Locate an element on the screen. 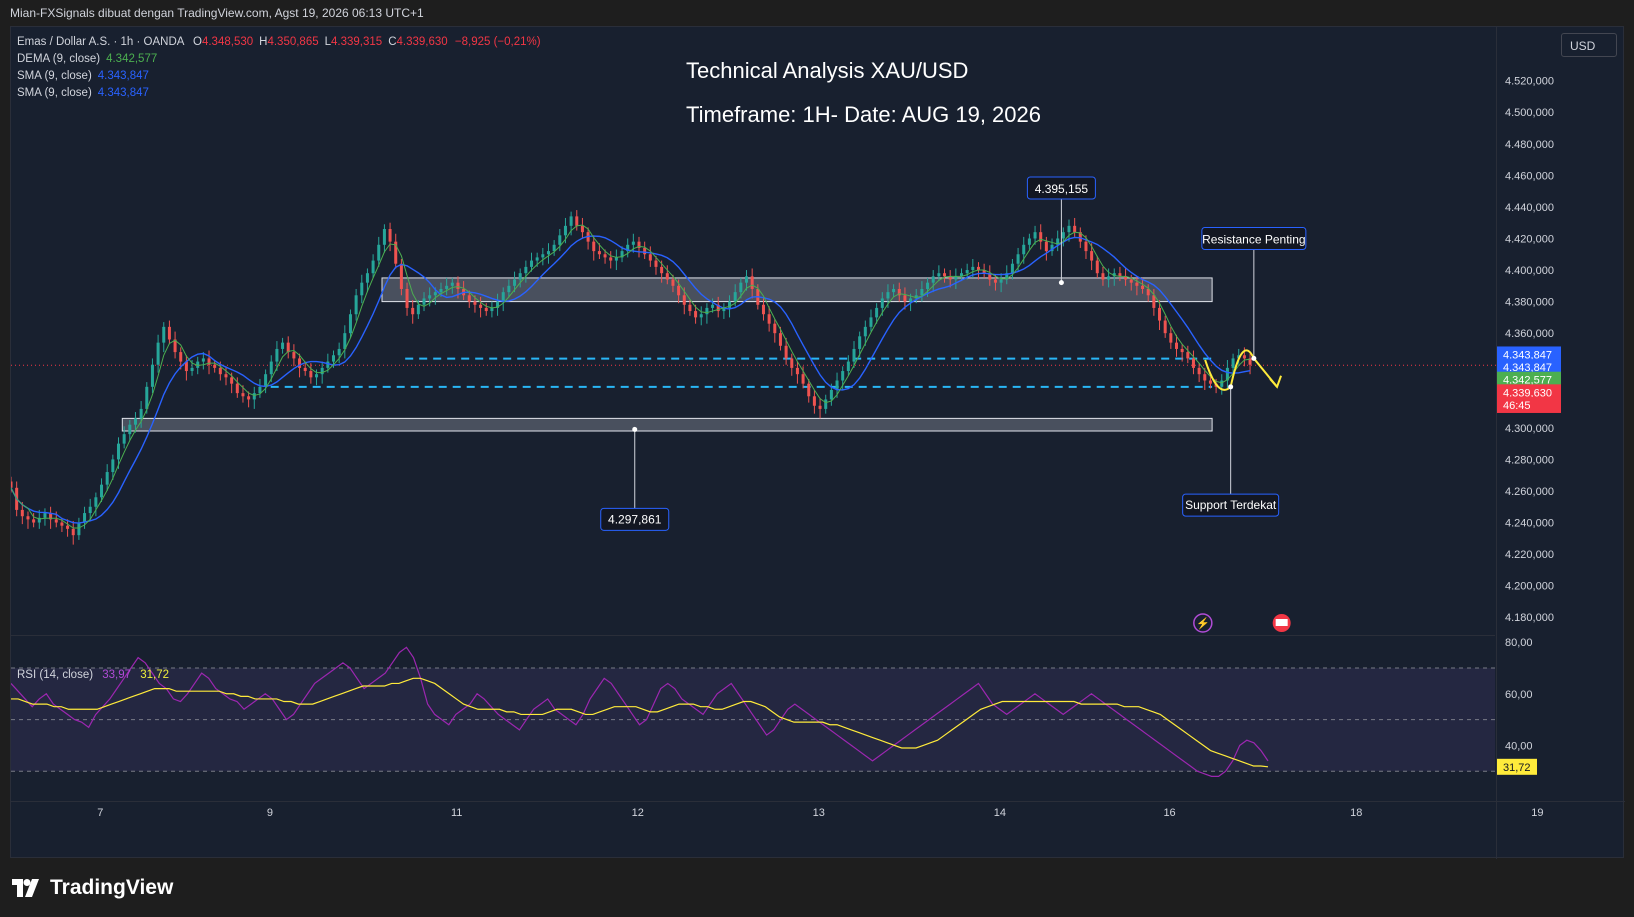  low-callout-label: 4.297,861 is located at coordinates (635, 519).